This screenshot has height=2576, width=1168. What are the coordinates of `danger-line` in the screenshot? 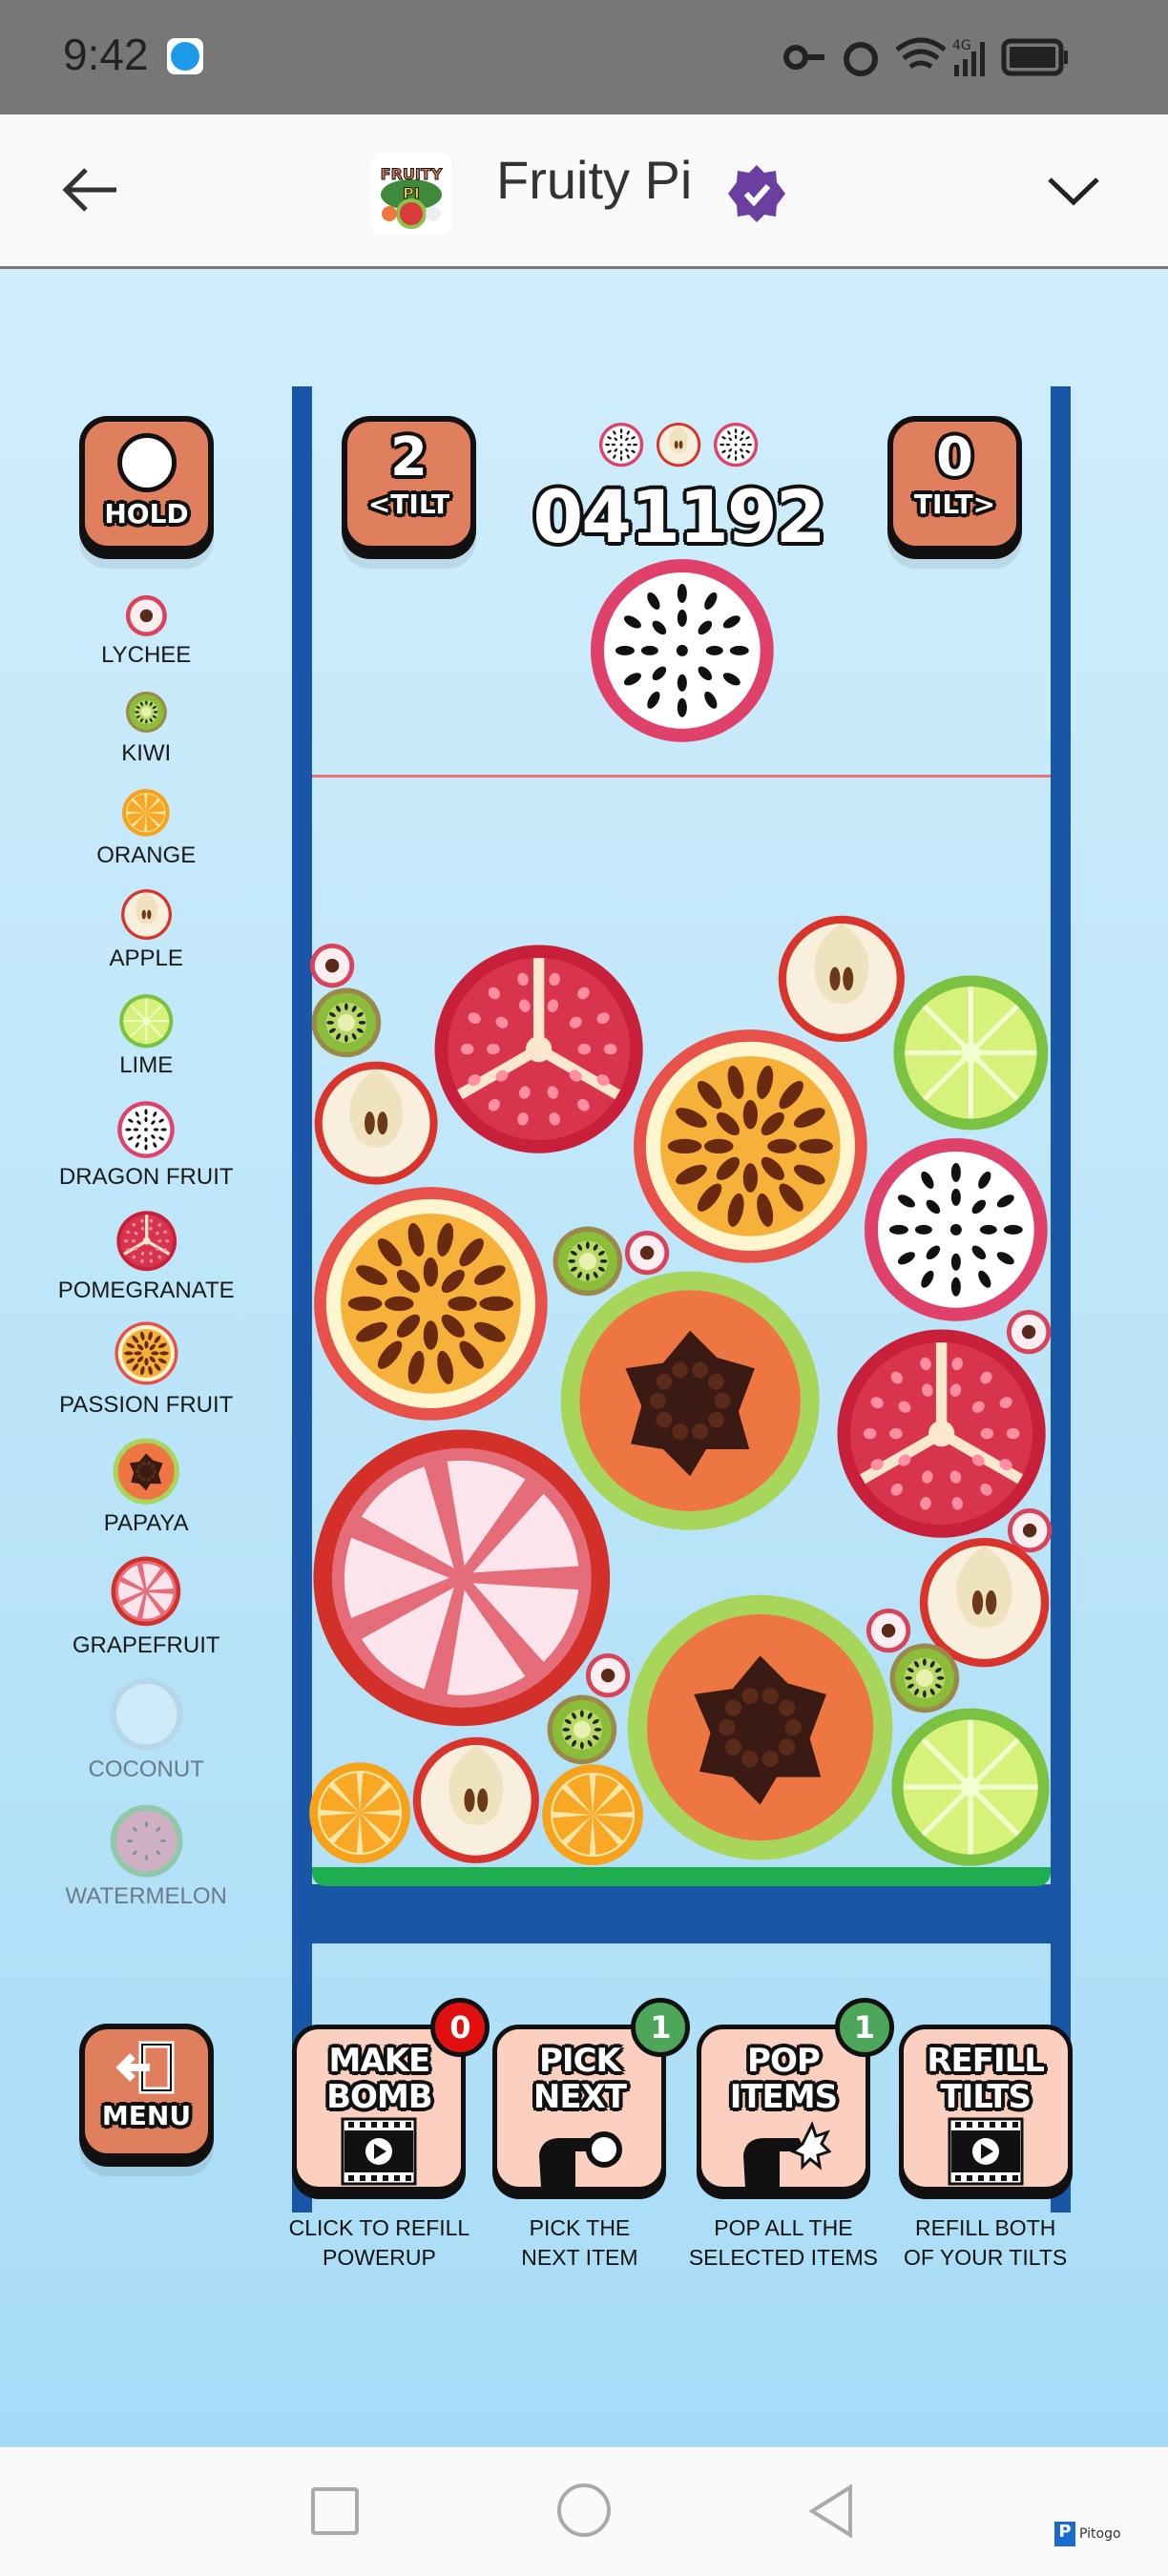 It's located at (681, 776).